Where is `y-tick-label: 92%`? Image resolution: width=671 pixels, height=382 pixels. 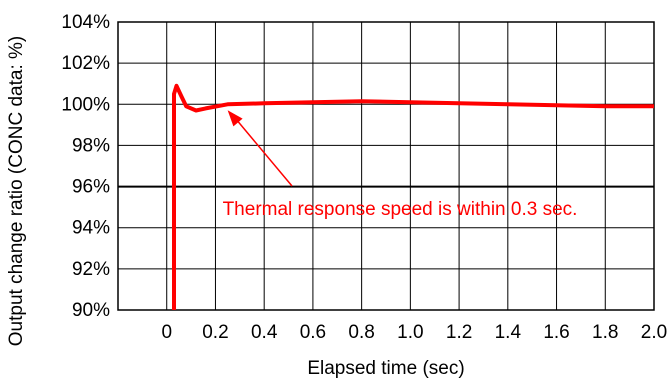 y-tick-label: 92% is located at coordinates (91, 269).